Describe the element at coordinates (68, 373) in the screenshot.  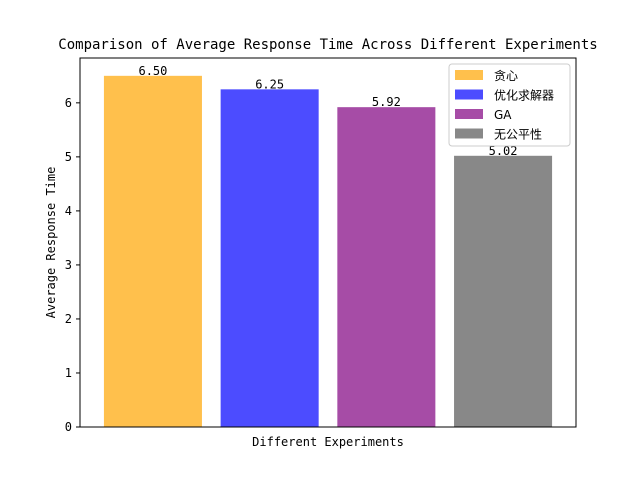
I see `y-tick-label: 1` at that location.